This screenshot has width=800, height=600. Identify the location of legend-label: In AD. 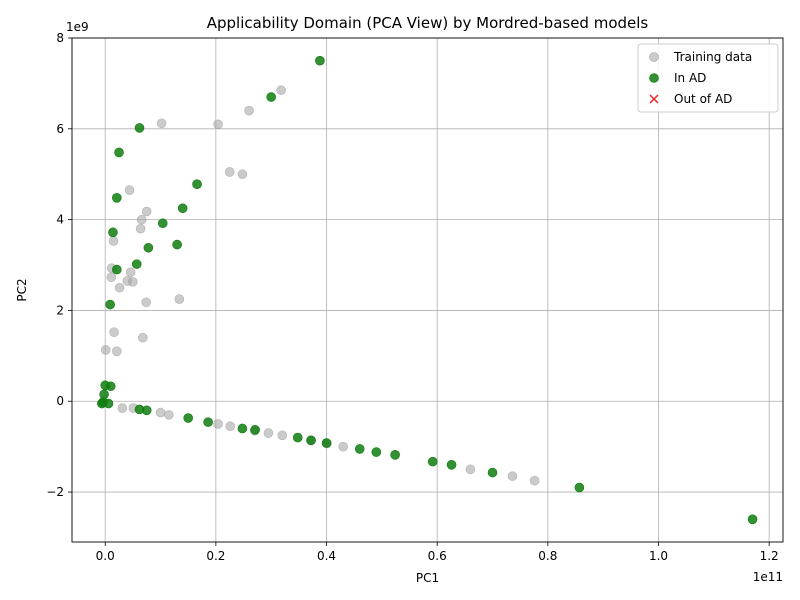
(690, 78).